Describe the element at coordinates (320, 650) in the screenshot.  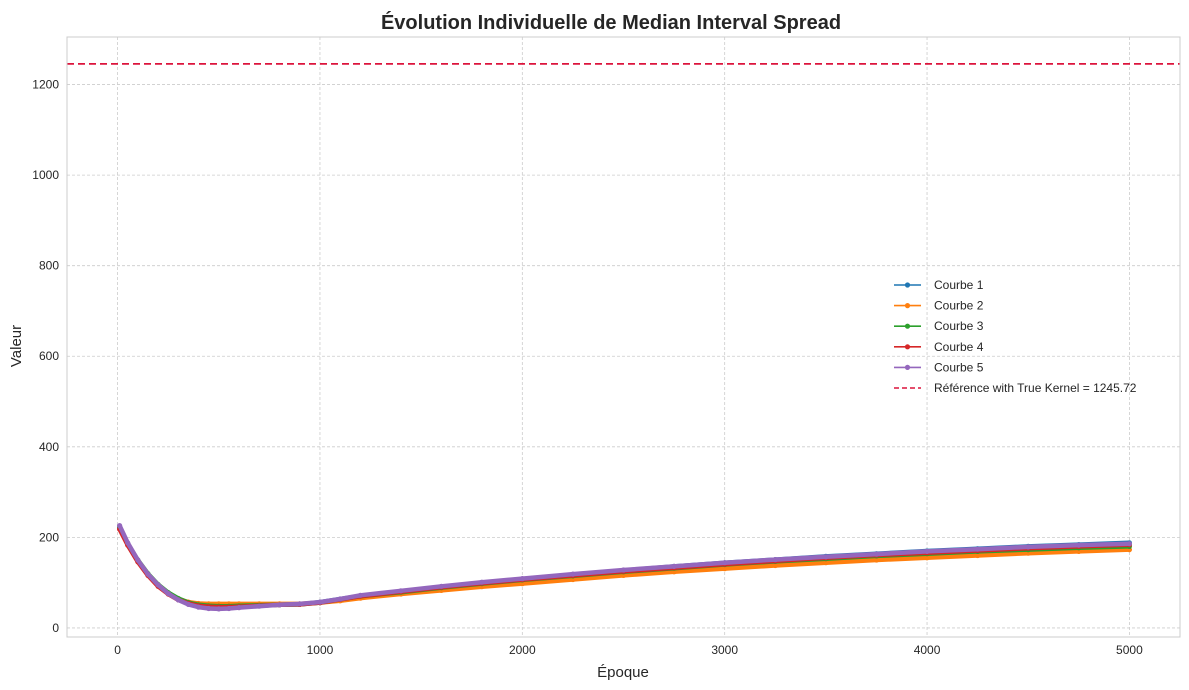
I see `x-tick-label: 1000` at that location.